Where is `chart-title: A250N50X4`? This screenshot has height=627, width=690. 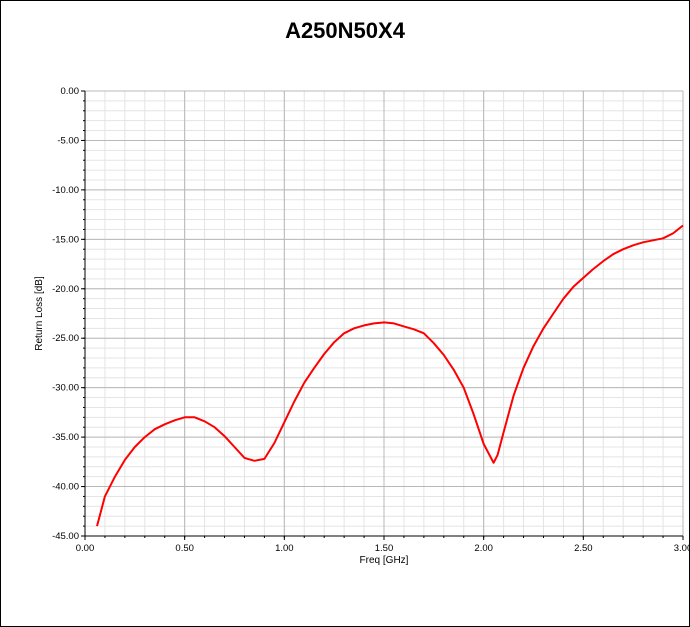
chart-title: A250N50X4 is located at coordinates (345, 30).